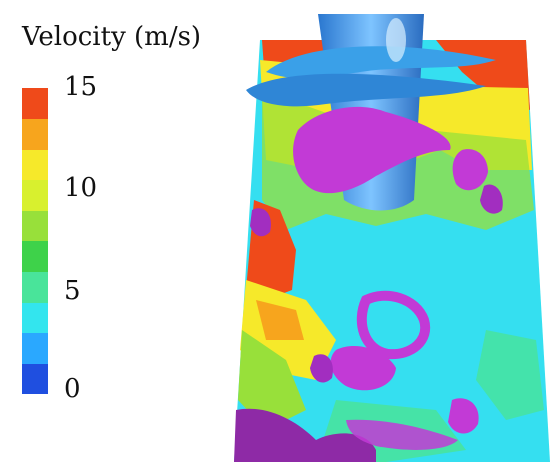 The width and height of the screenshot is (550, 468). What do you see at coordinates (393, 325) in the screenshot?
I see `isosurface-ring` at bounding box center [393, 325].